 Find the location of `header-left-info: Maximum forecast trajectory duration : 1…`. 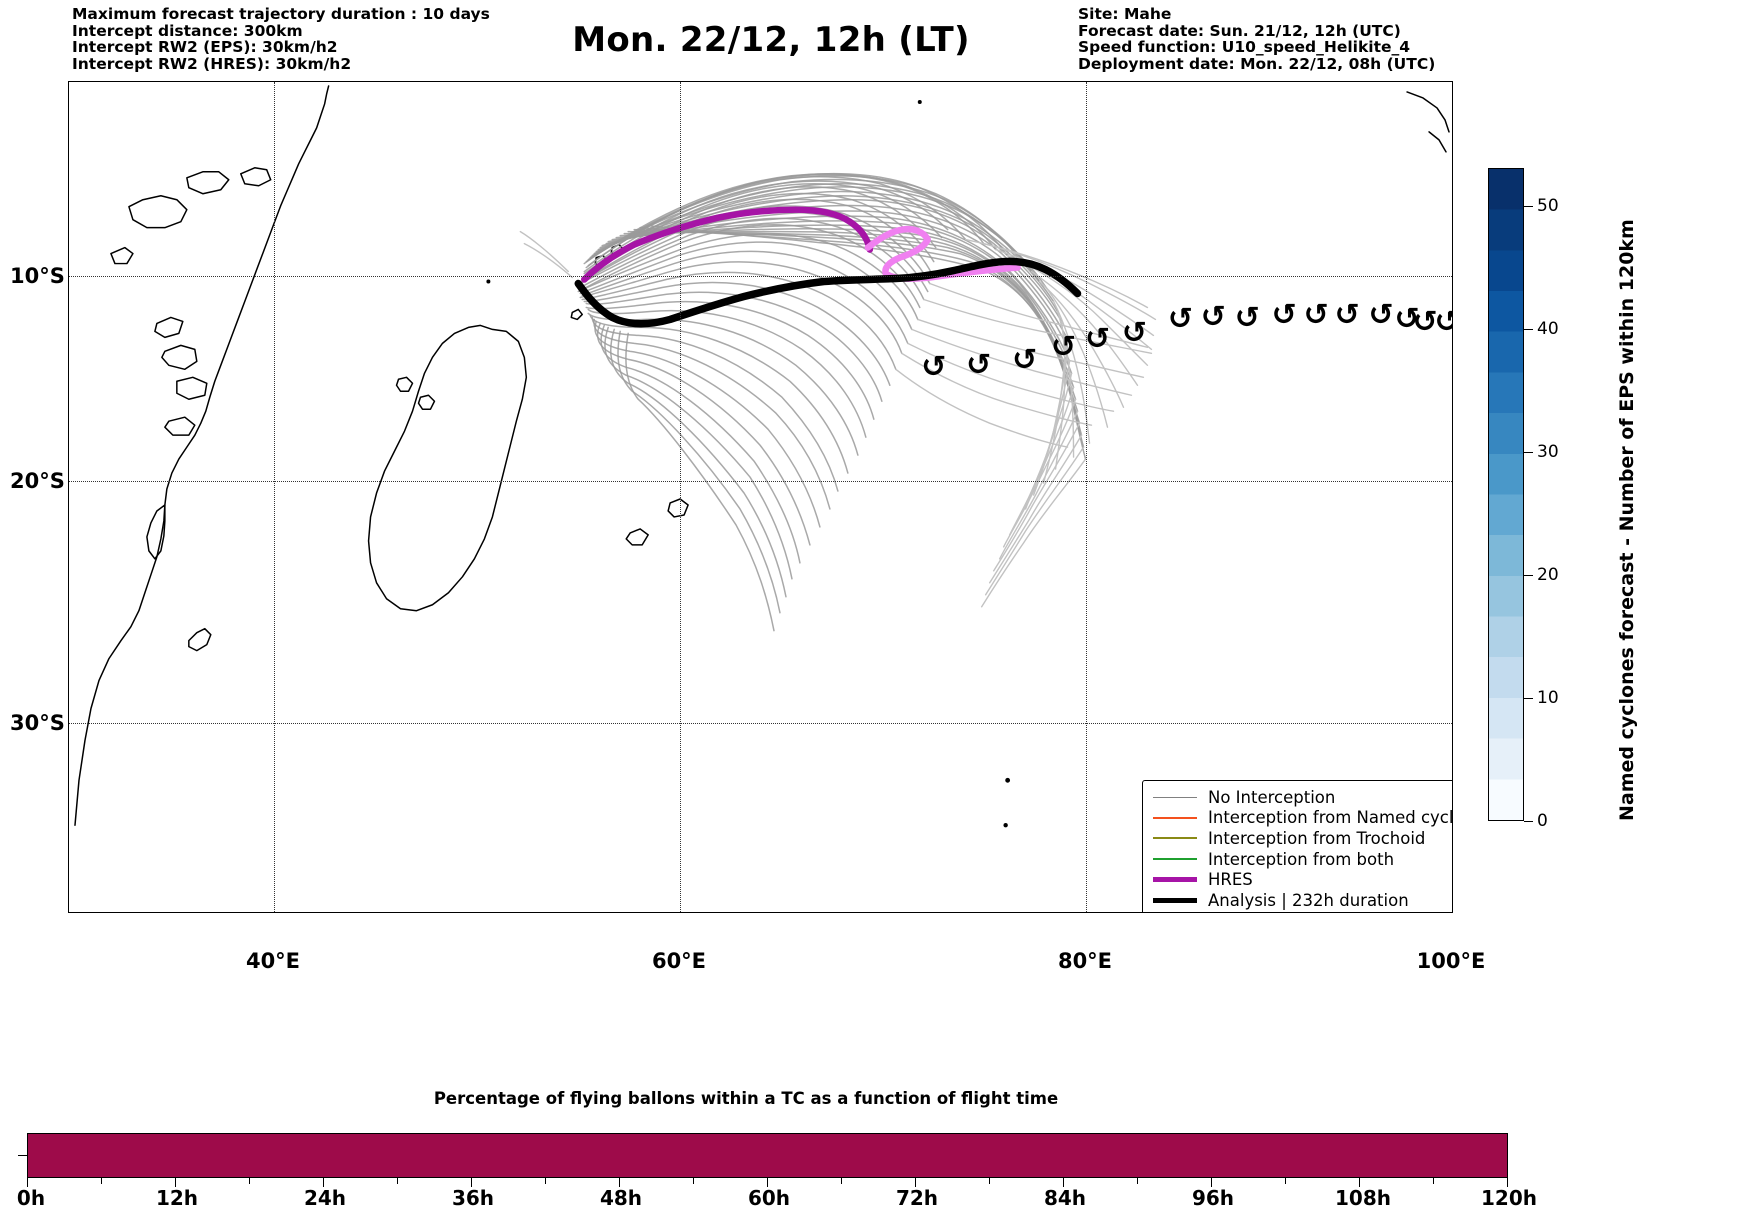

header-left-info: Maximum forecast trajectory duration : 1… is located at coordinates (281, 39).